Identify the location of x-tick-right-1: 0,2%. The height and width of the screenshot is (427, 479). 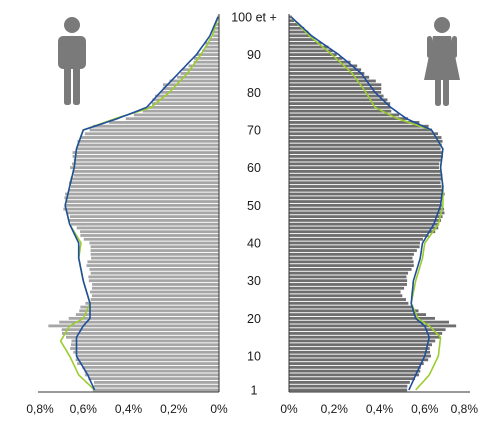
(335, 409).